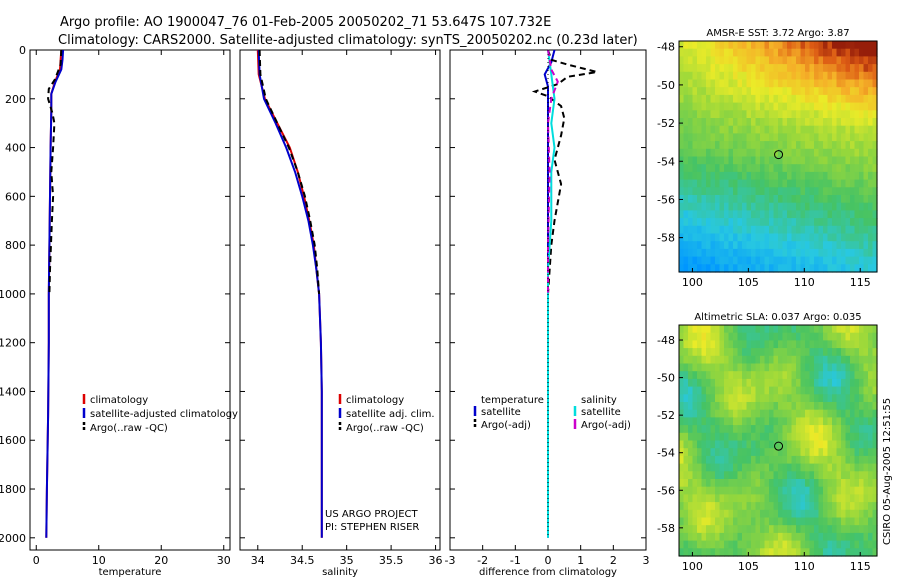 The height and width of the screenshot is (580, 900). What do you see at coordinates (15, 245) in the screenshot?
I see `y-tick-label: 800` at bounding box center [15, 245].